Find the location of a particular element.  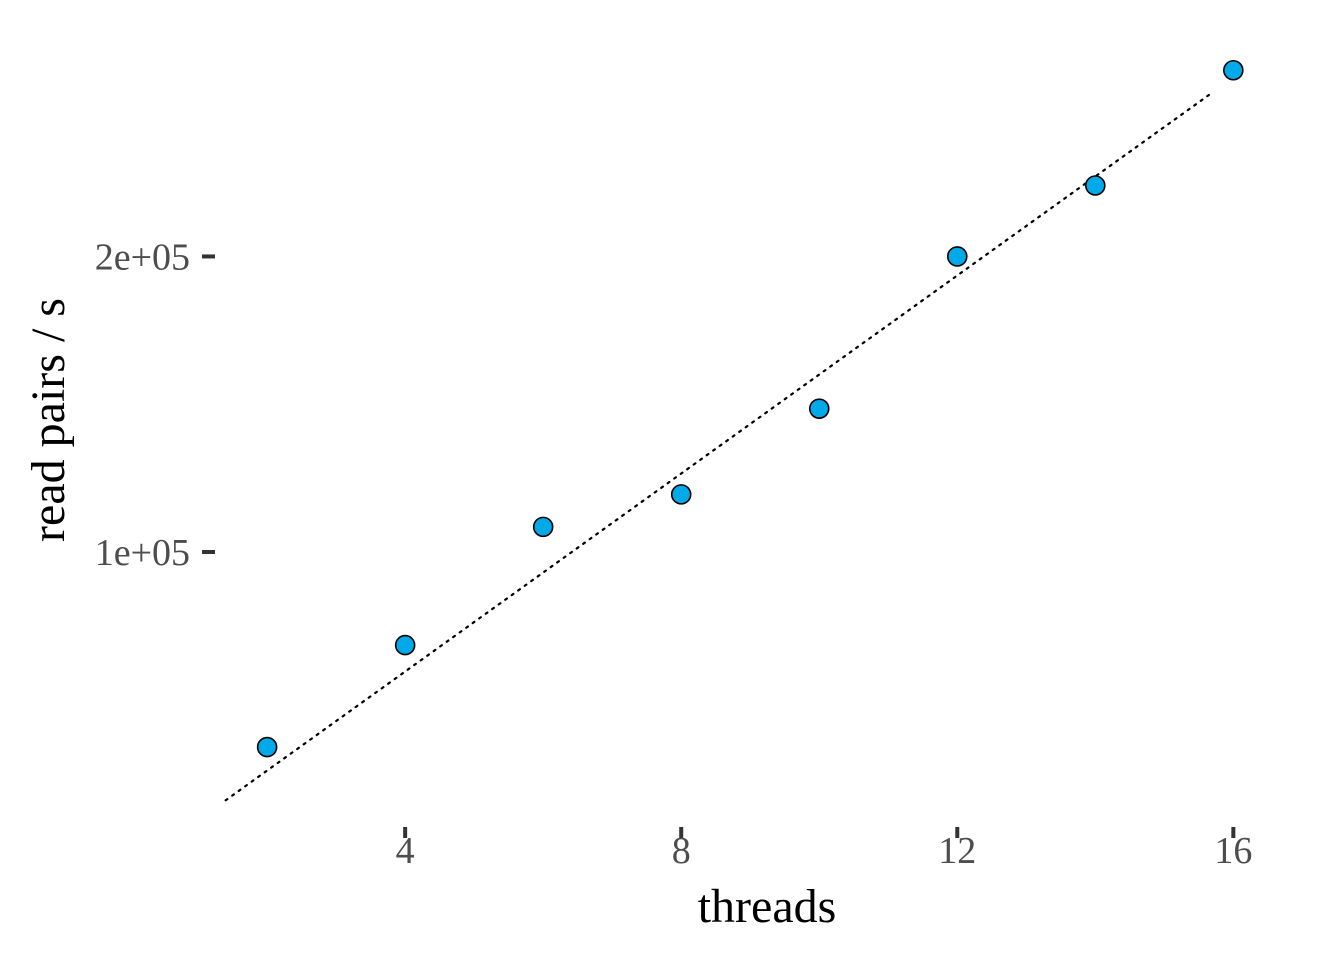

y-tick-label: 1e+05 is located at coordinates (142, 553).